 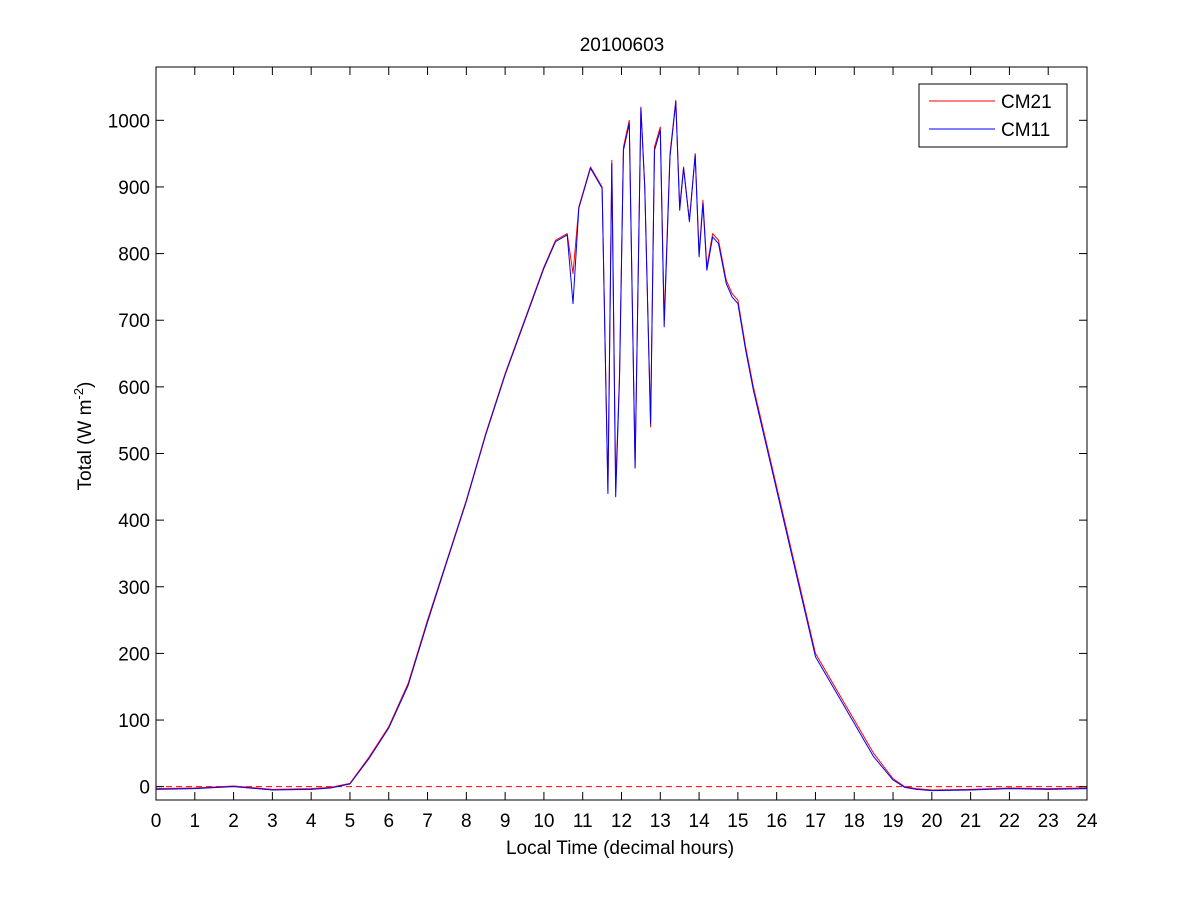 I want to click on x-axis-label: Local Time (decimal hours), so click(x=620, y=848).